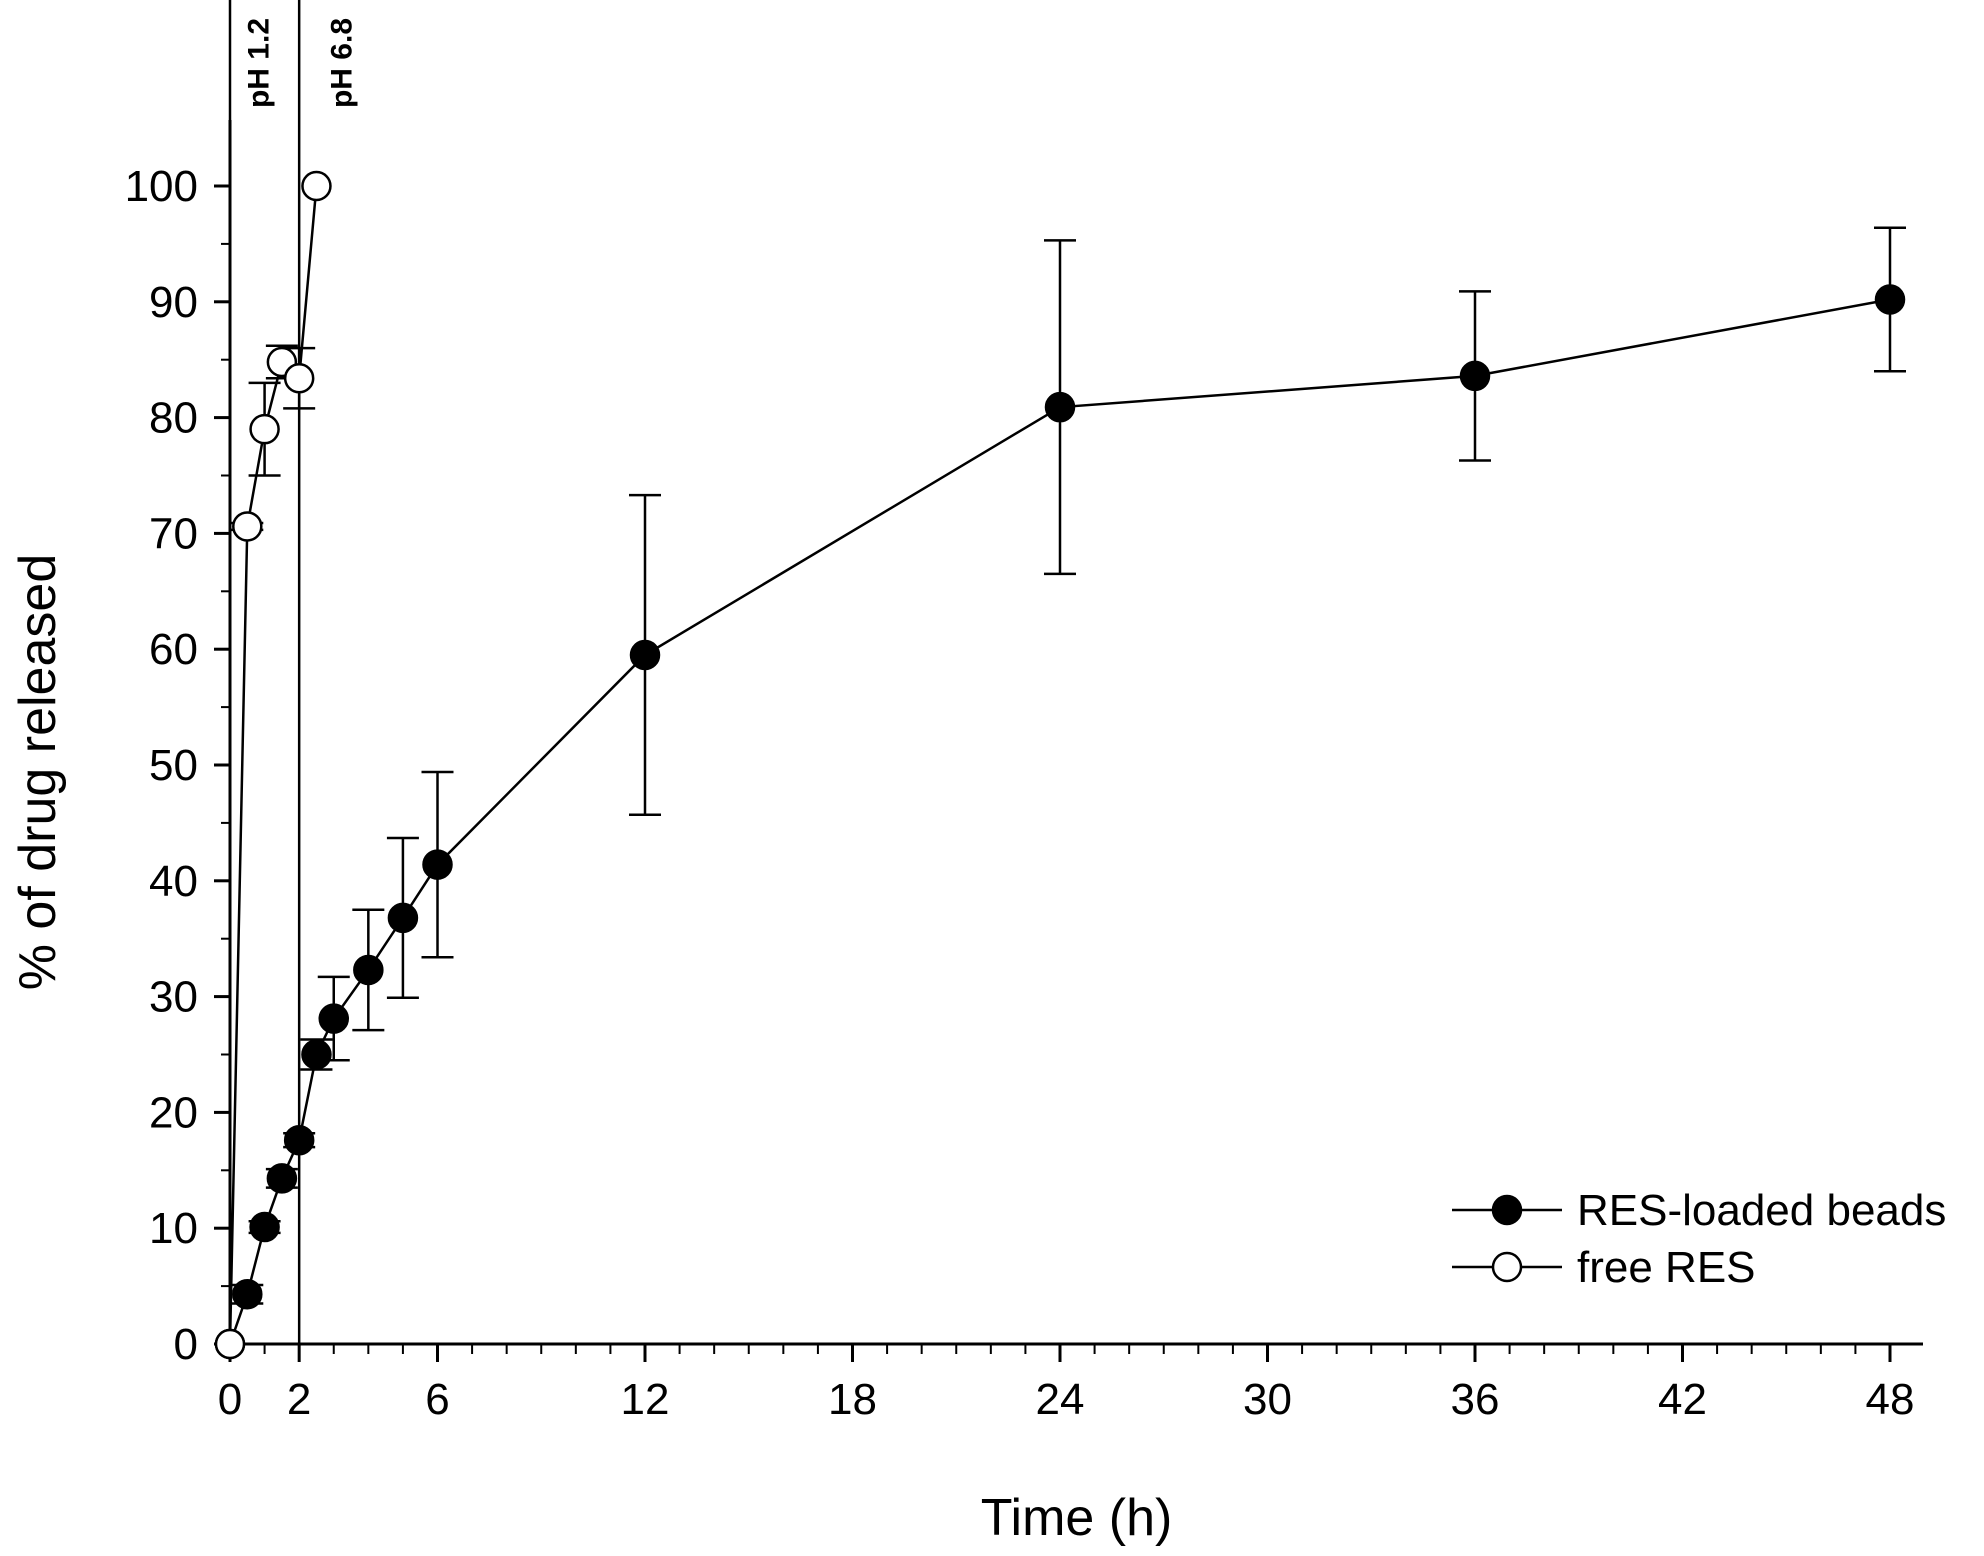 The width and height of the screenshot is (1984, 1556). Describe the element at coordinates (299, 1399) in the screenshot. I see `x-tick-label: 2` at that location.